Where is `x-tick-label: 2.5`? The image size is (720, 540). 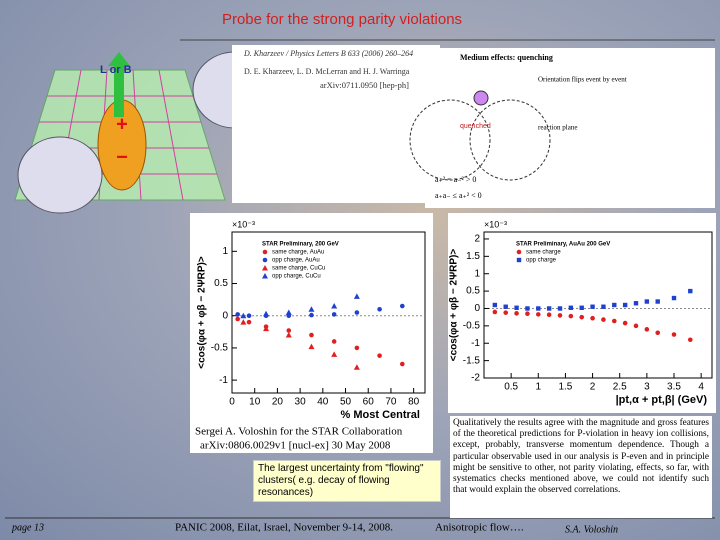 x-tick-label: 2.5 is located at coordinates (620, 387).